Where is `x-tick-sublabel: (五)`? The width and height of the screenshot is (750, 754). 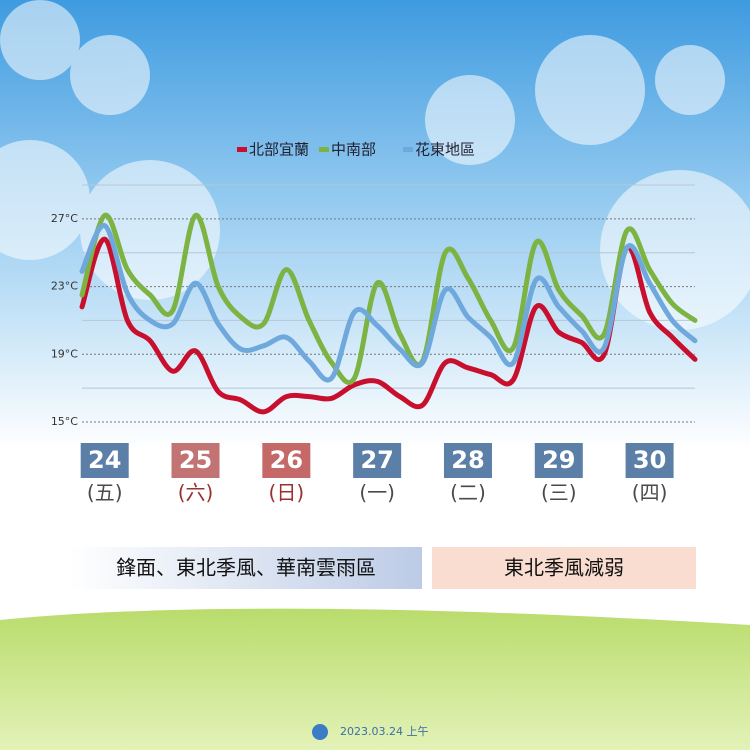
x-tick-sublabel: (五) is located at coordinates (105, 493).